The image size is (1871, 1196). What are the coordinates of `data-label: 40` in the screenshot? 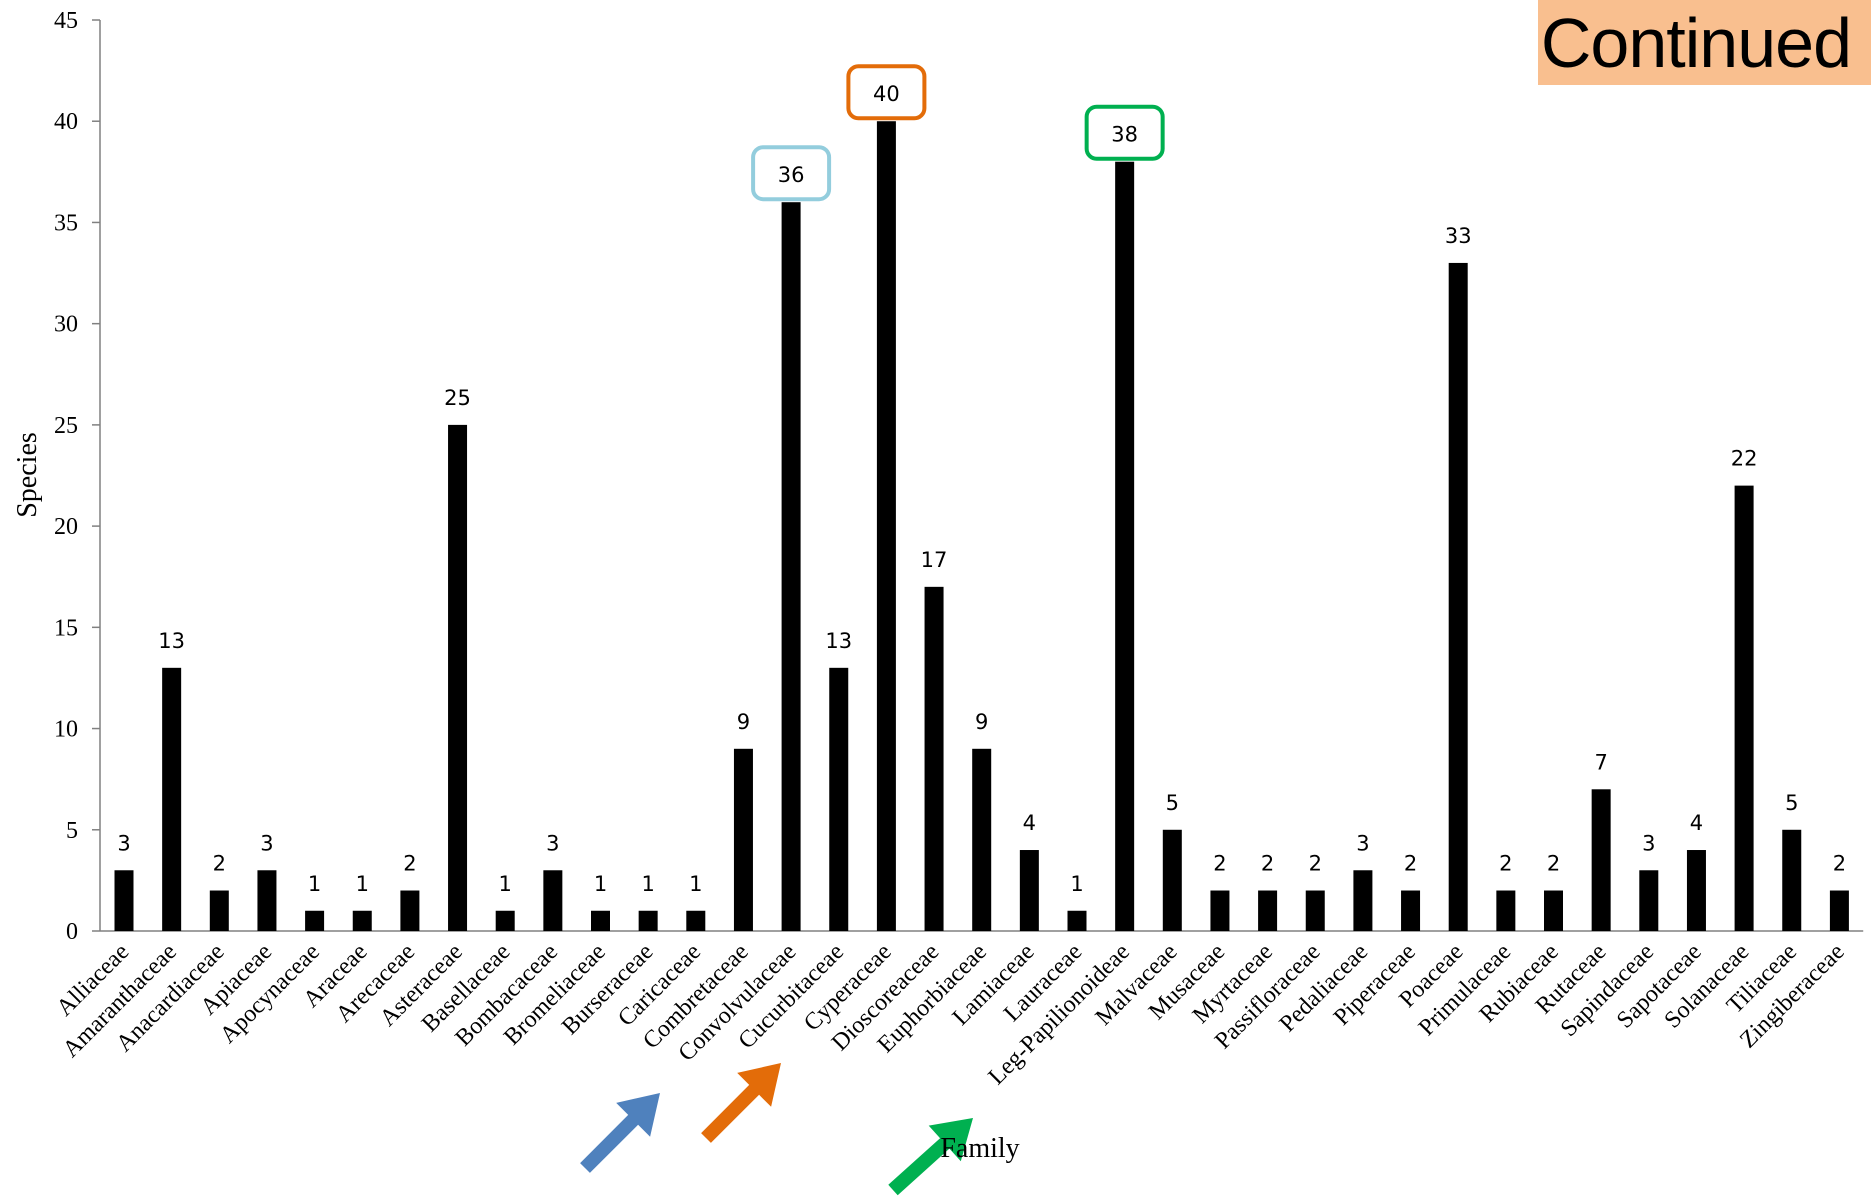 It's located at (886, 94).